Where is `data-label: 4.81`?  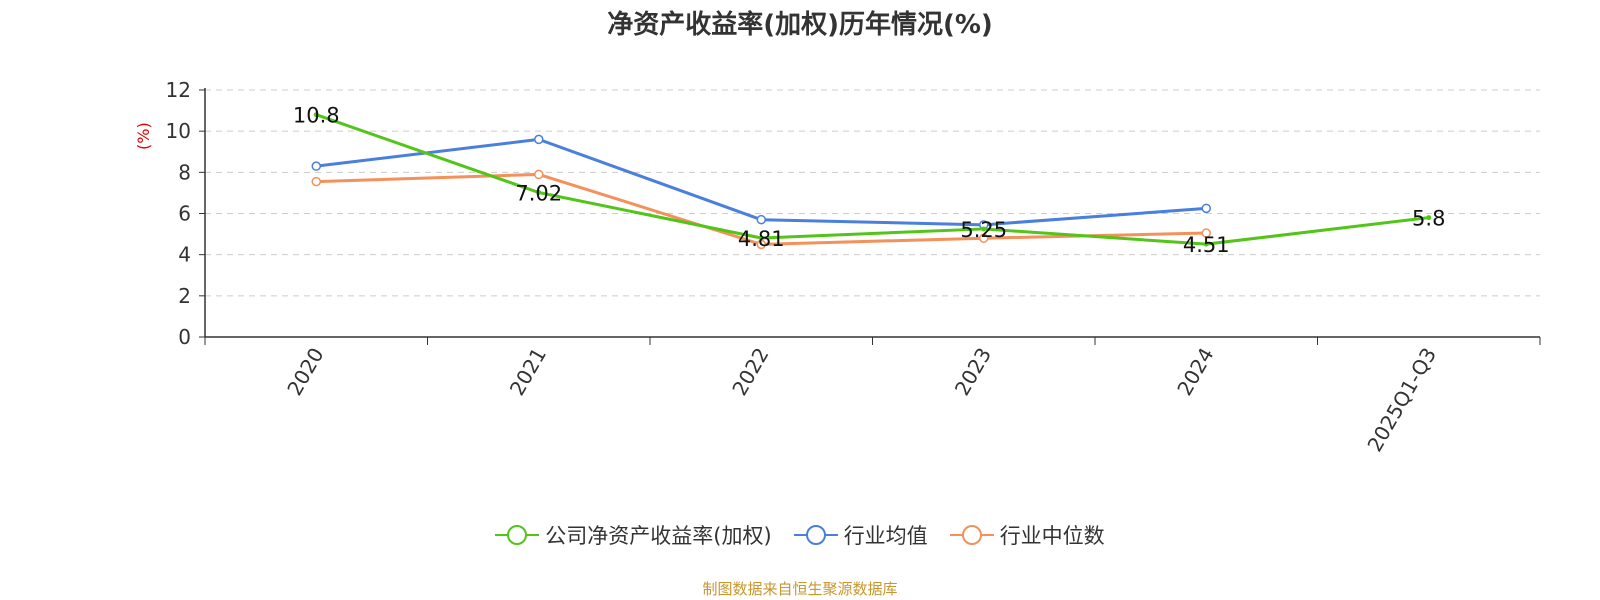 data-label: 4.81 is located at coordinates (761, 239).